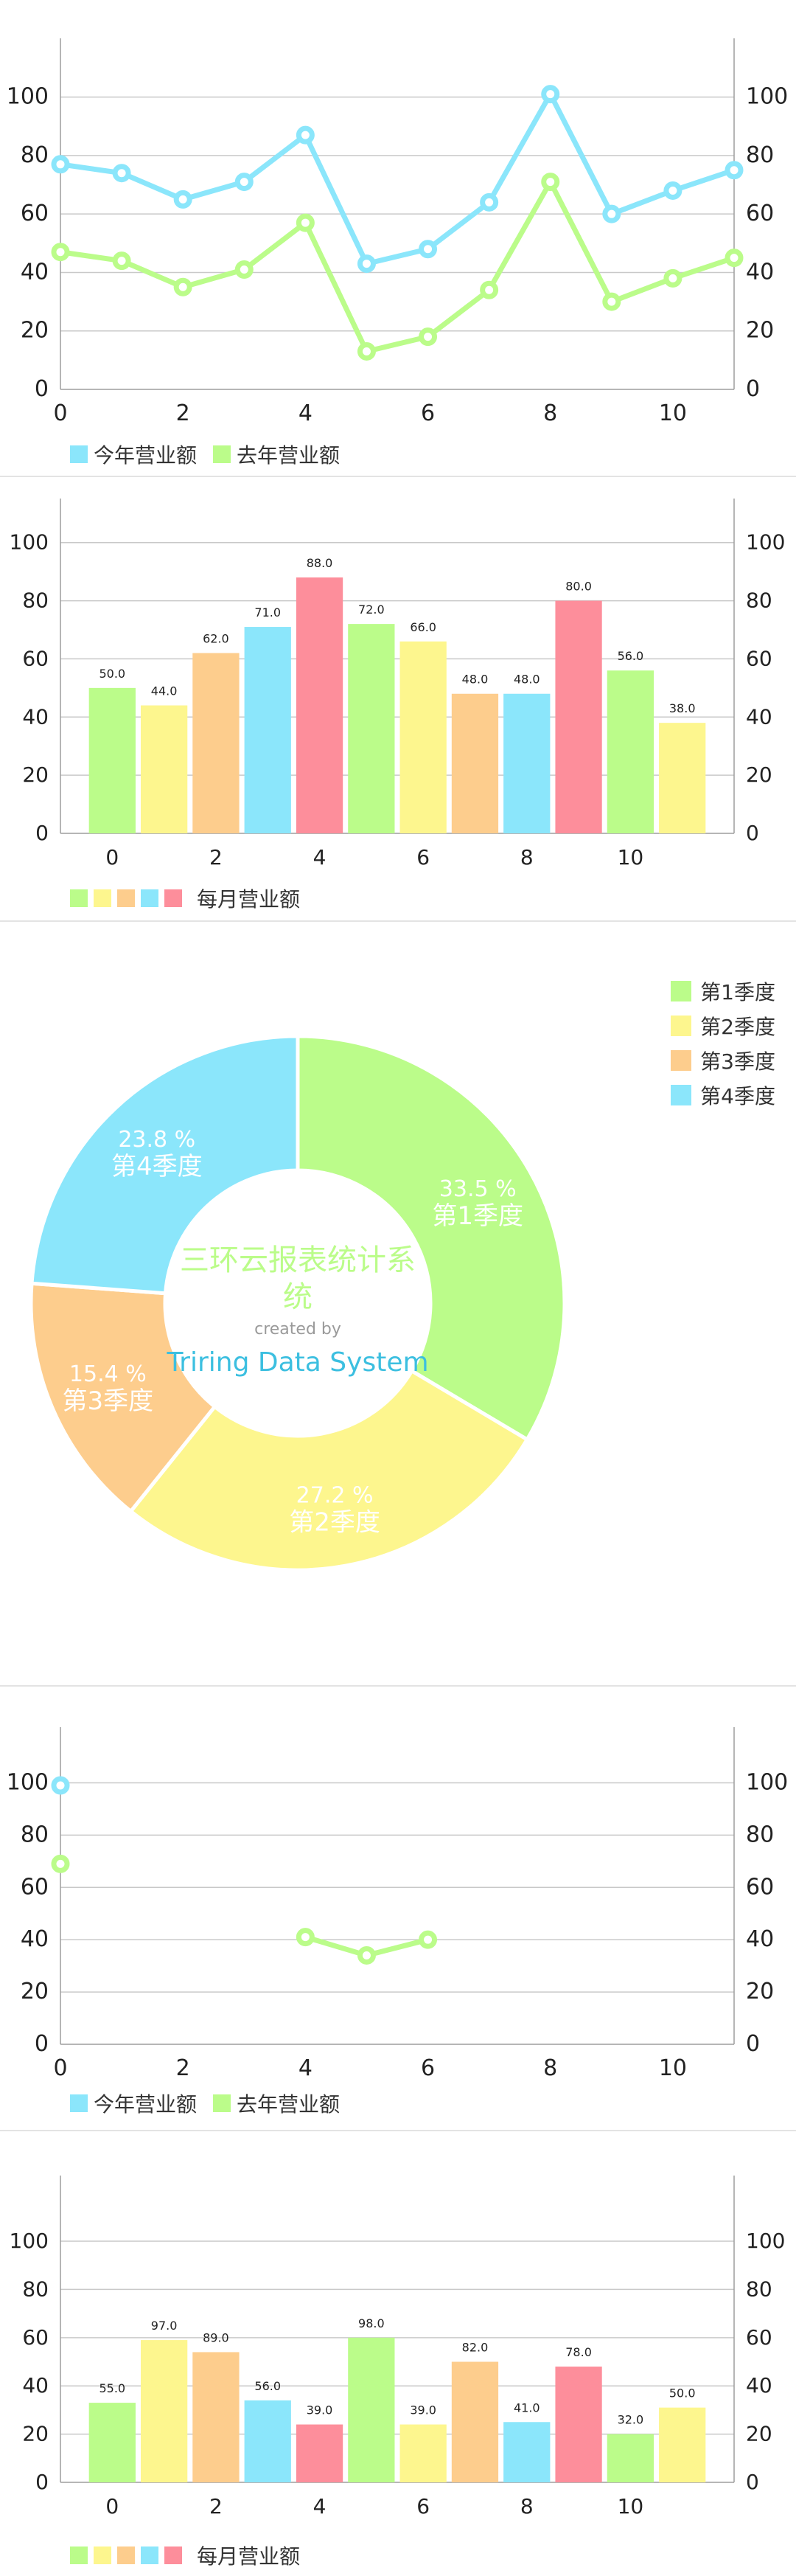  What do you see at coordinates (35, 716) in the screenshot?
I see `y-tick-label-left: 40` at bounding box center [35, 716].